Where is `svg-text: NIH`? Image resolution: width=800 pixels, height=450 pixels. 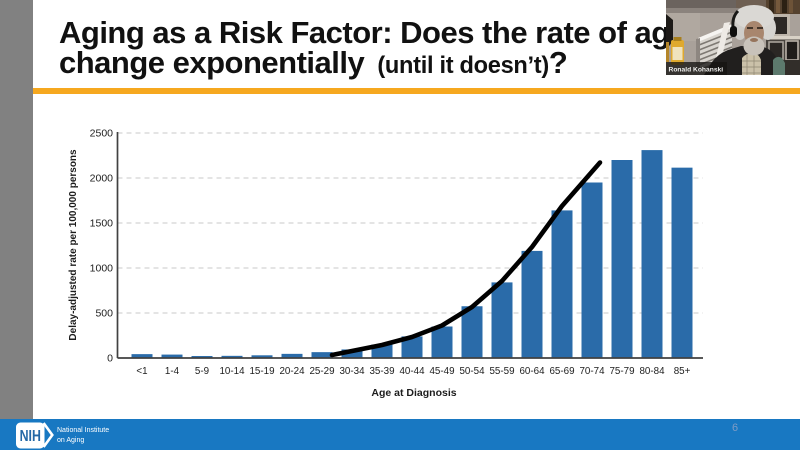
svg-text: NIH is located at coordinates (30, 436).